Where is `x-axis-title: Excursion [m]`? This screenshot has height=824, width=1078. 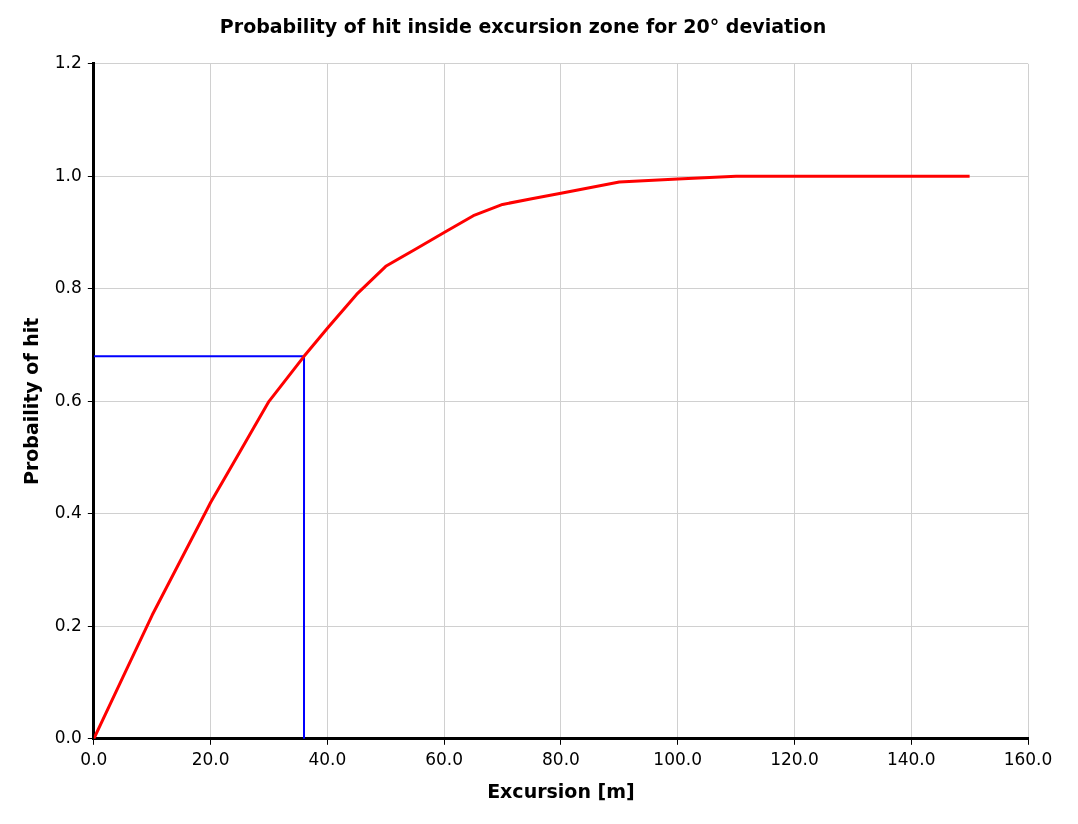
x-axis-title: Excursion [m] is located at coordinates (561, 790).